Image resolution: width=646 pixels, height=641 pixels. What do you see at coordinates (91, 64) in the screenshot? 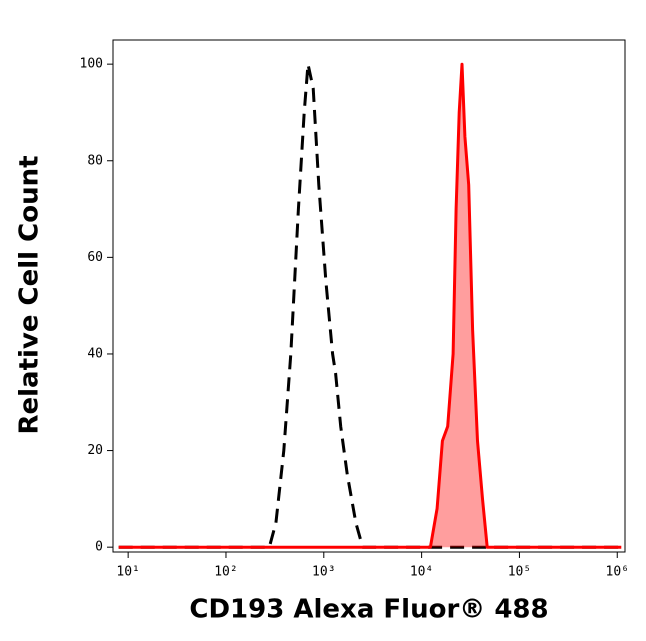
I see `y-tick-label: 100` at bounding box center [91, 64].